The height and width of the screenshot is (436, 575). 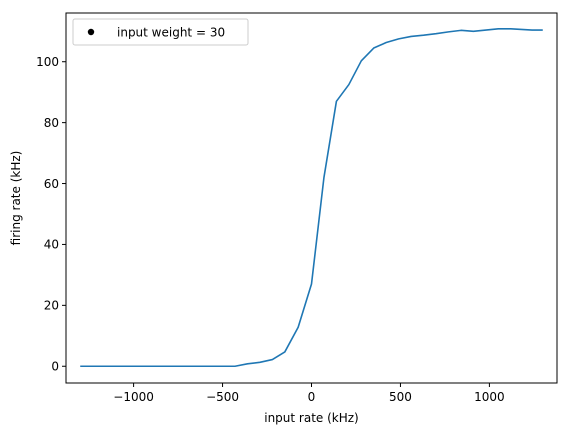 What do you see at coordinates (171, 33) in the screenshot?
I see `legend-entry-label: input weight = 30` at bounding box center [171, 33].